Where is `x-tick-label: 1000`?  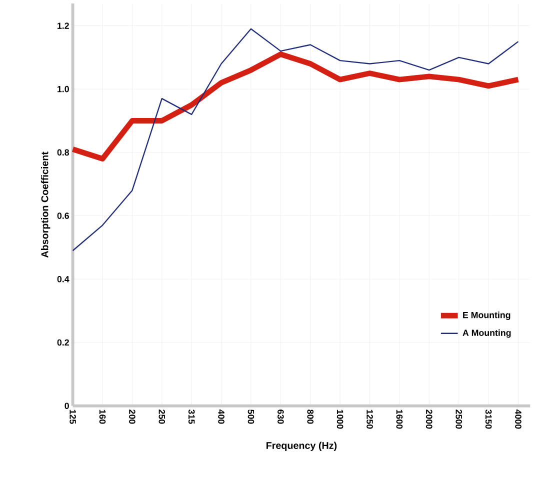
x-tick-label: 1000 is located at coordinates (340, 419).